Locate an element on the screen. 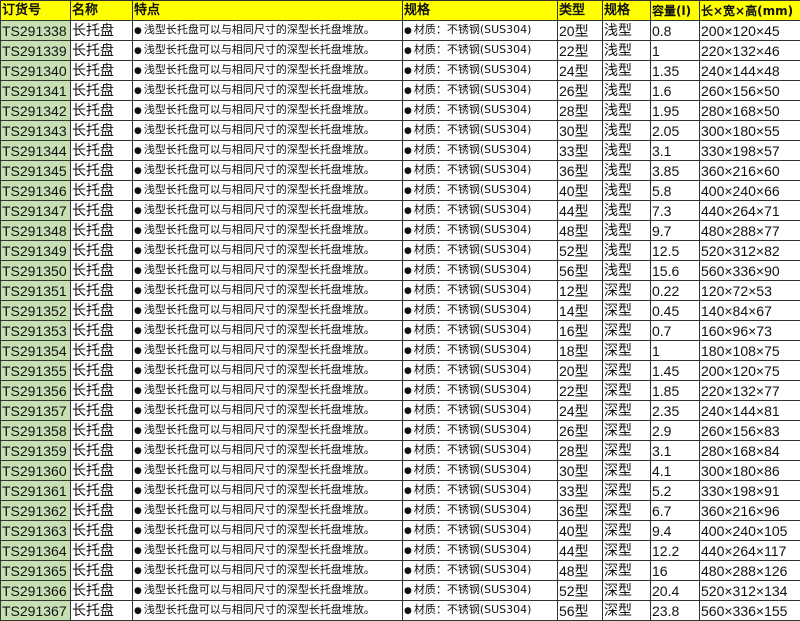 The height and width of the screenshot is (621, 800). capacity-cell: 3.85 is located at coordinates (675, 171).